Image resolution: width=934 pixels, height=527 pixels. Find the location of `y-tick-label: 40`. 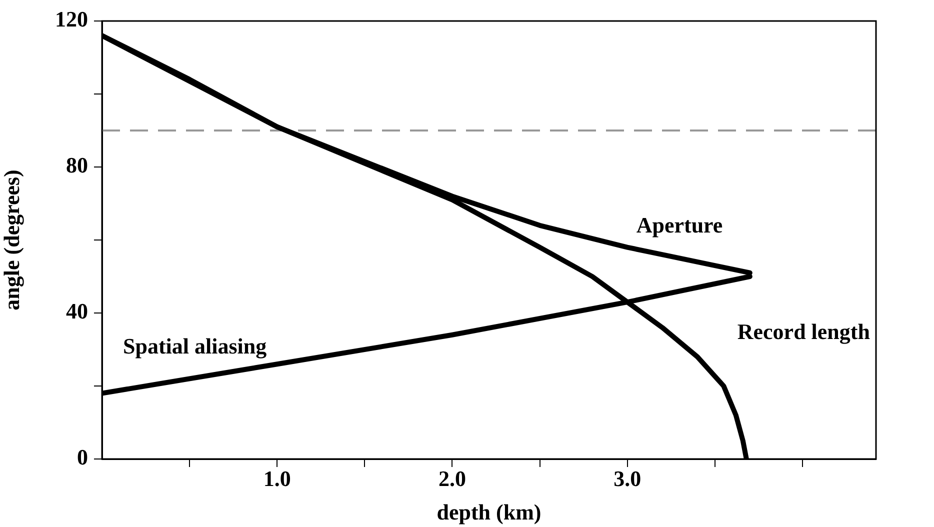

y-tick-label: 40 is located at coordinates (77, 311).